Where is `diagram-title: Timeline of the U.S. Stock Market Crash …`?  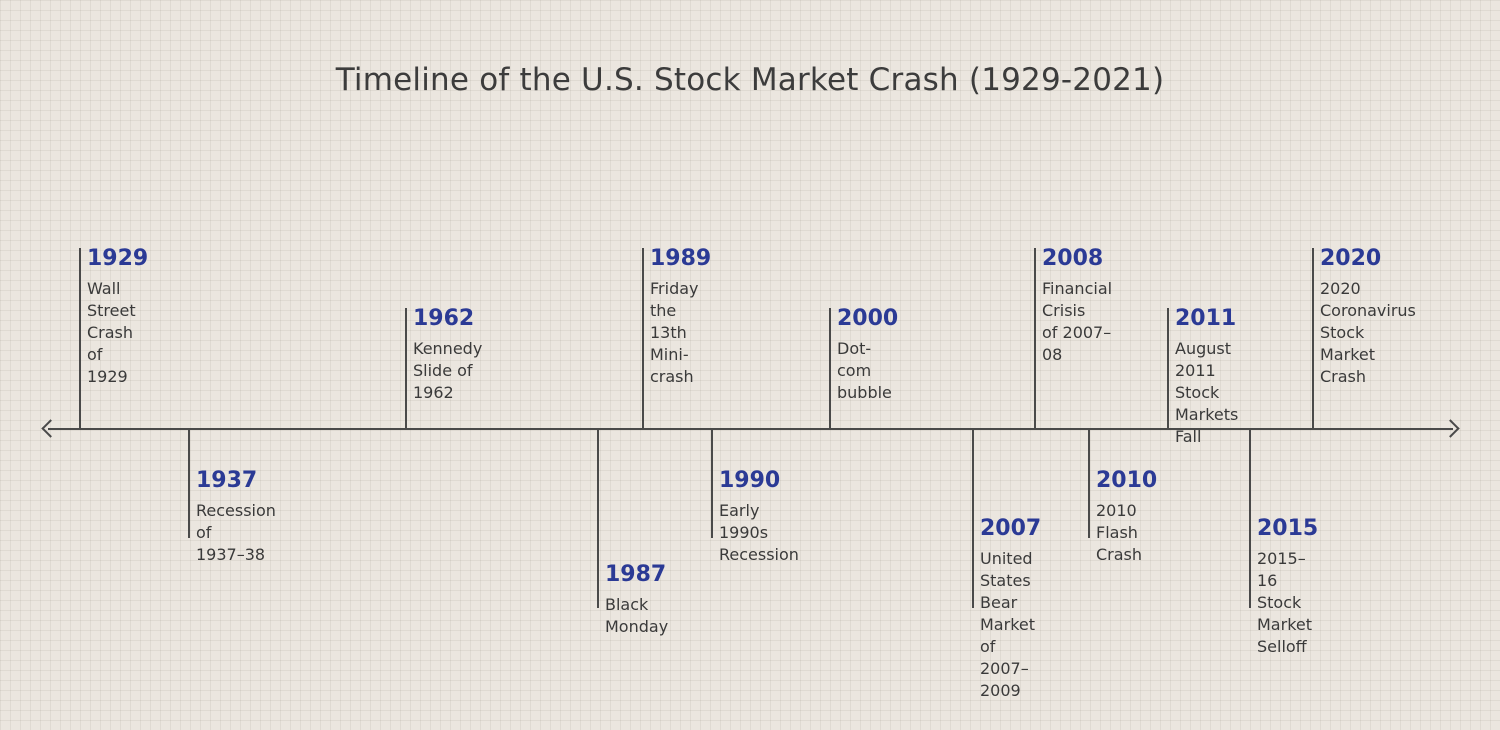 diagram-title: Timeline of the U.S. Stock Market Crash … is located at coordinates (750, 80).